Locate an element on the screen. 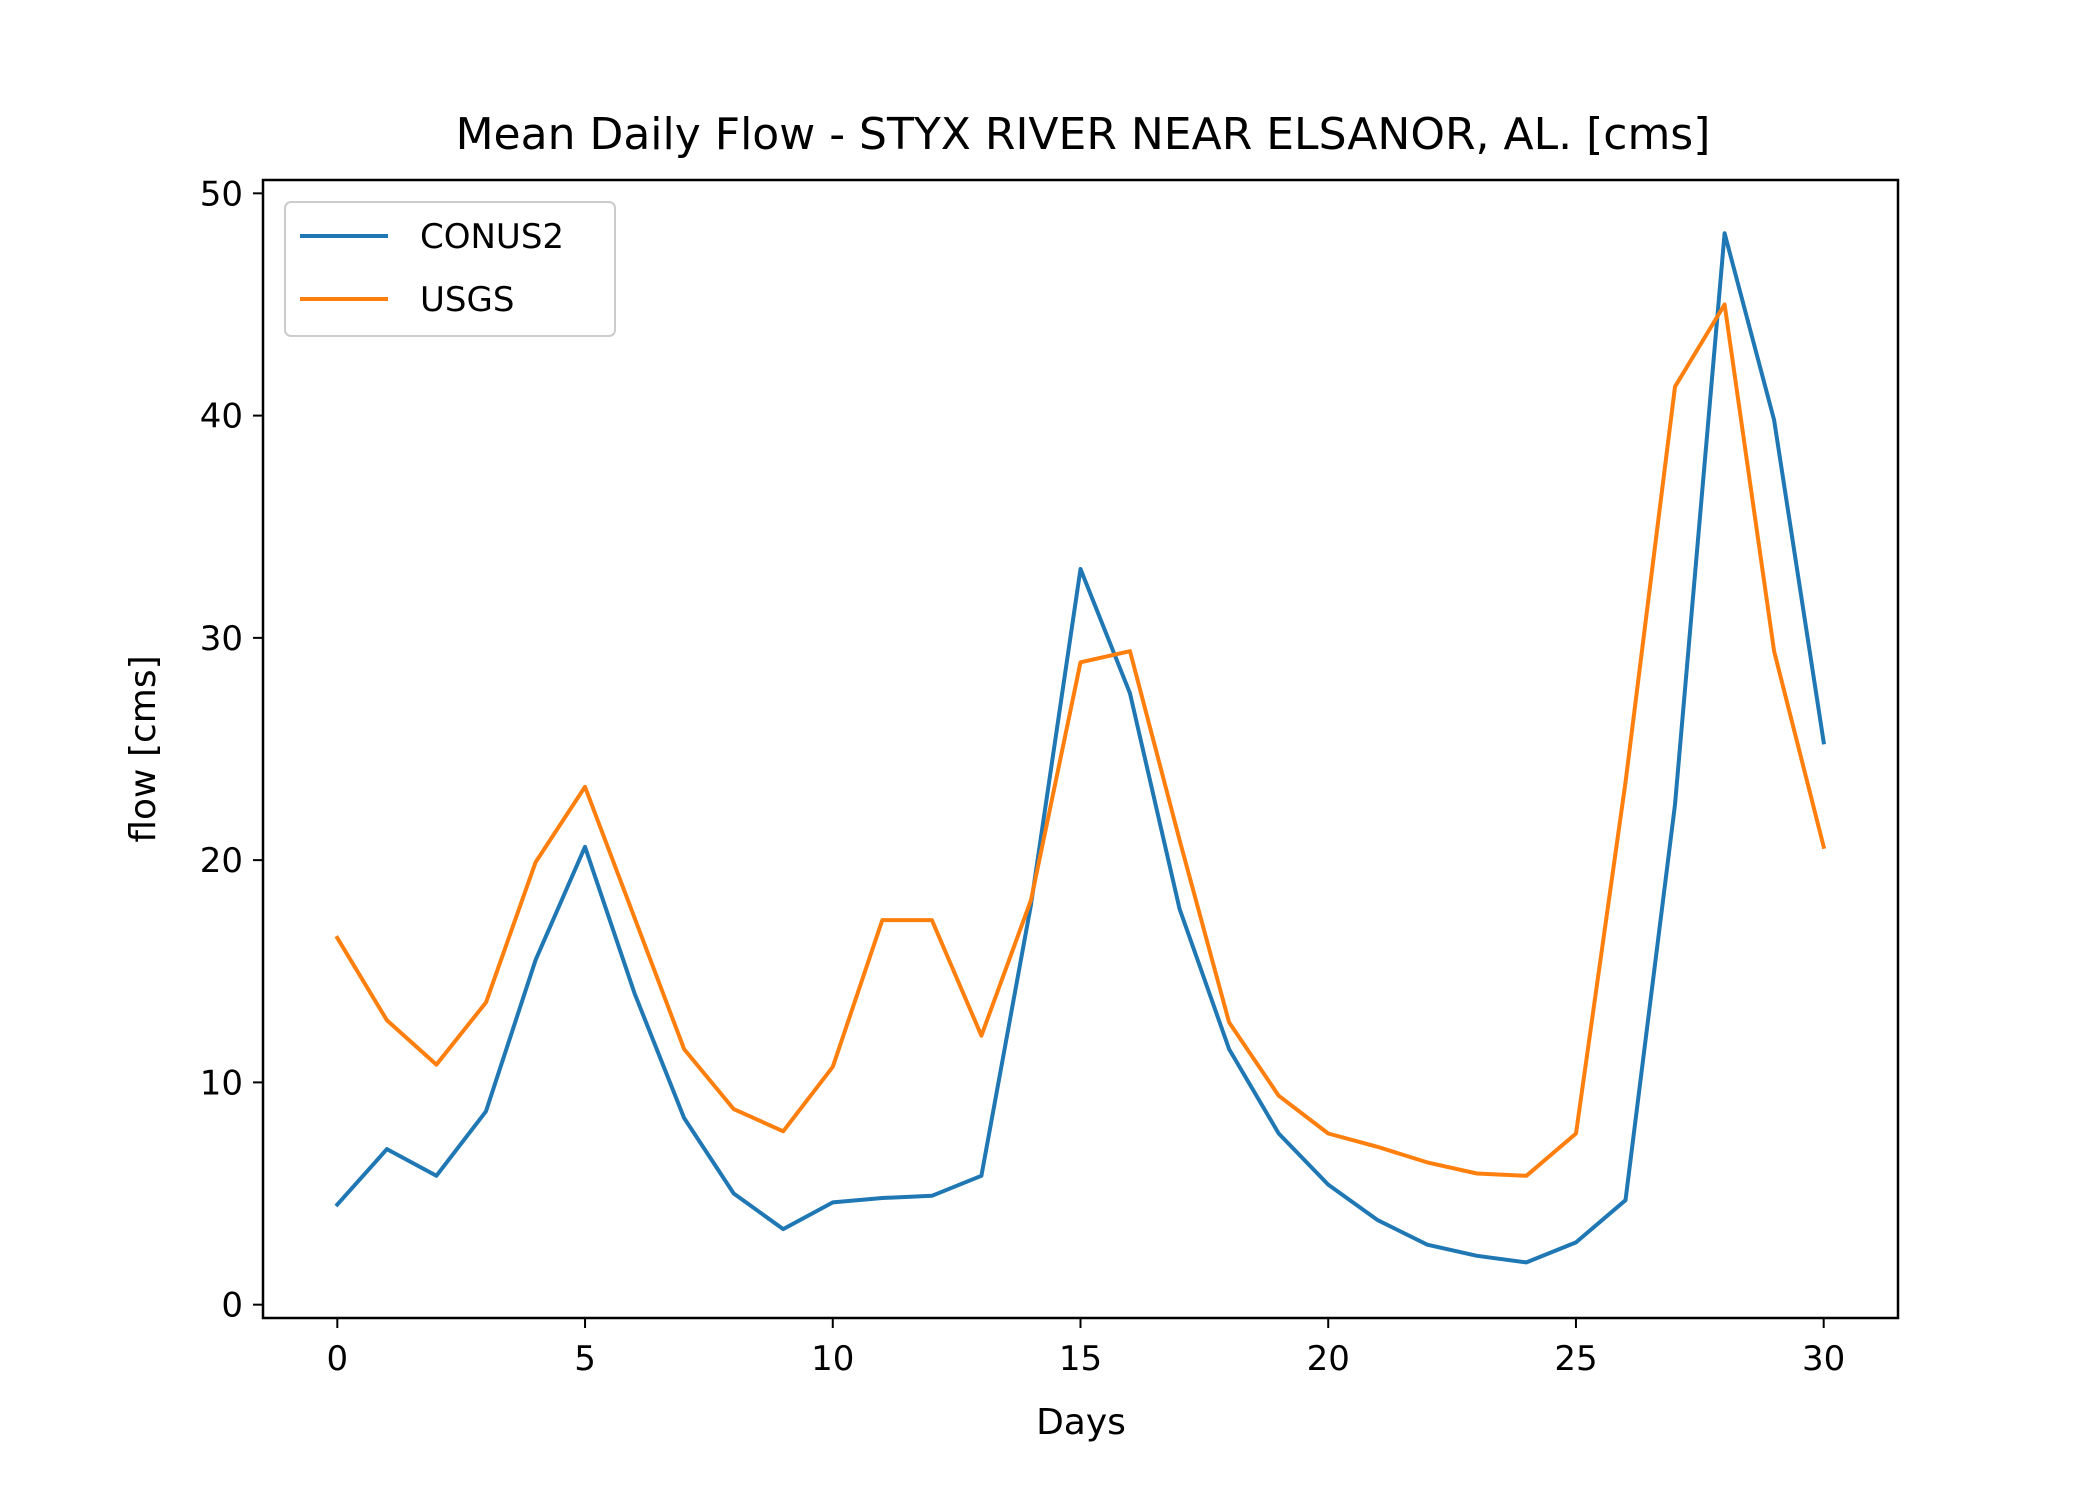 This screenshot has height=1500, width=2100. x-tick-label: 25 is located at coordinates (1575, 1359).